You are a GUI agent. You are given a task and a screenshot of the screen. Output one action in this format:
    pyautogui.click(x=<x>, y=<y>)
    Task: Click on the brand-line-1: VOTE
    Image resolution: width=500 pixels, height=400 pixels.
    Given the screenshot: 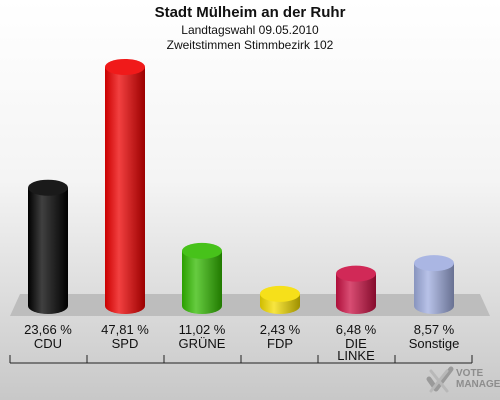 What is the action you would take?
    pyautogui.click(x=470, y=373)
    